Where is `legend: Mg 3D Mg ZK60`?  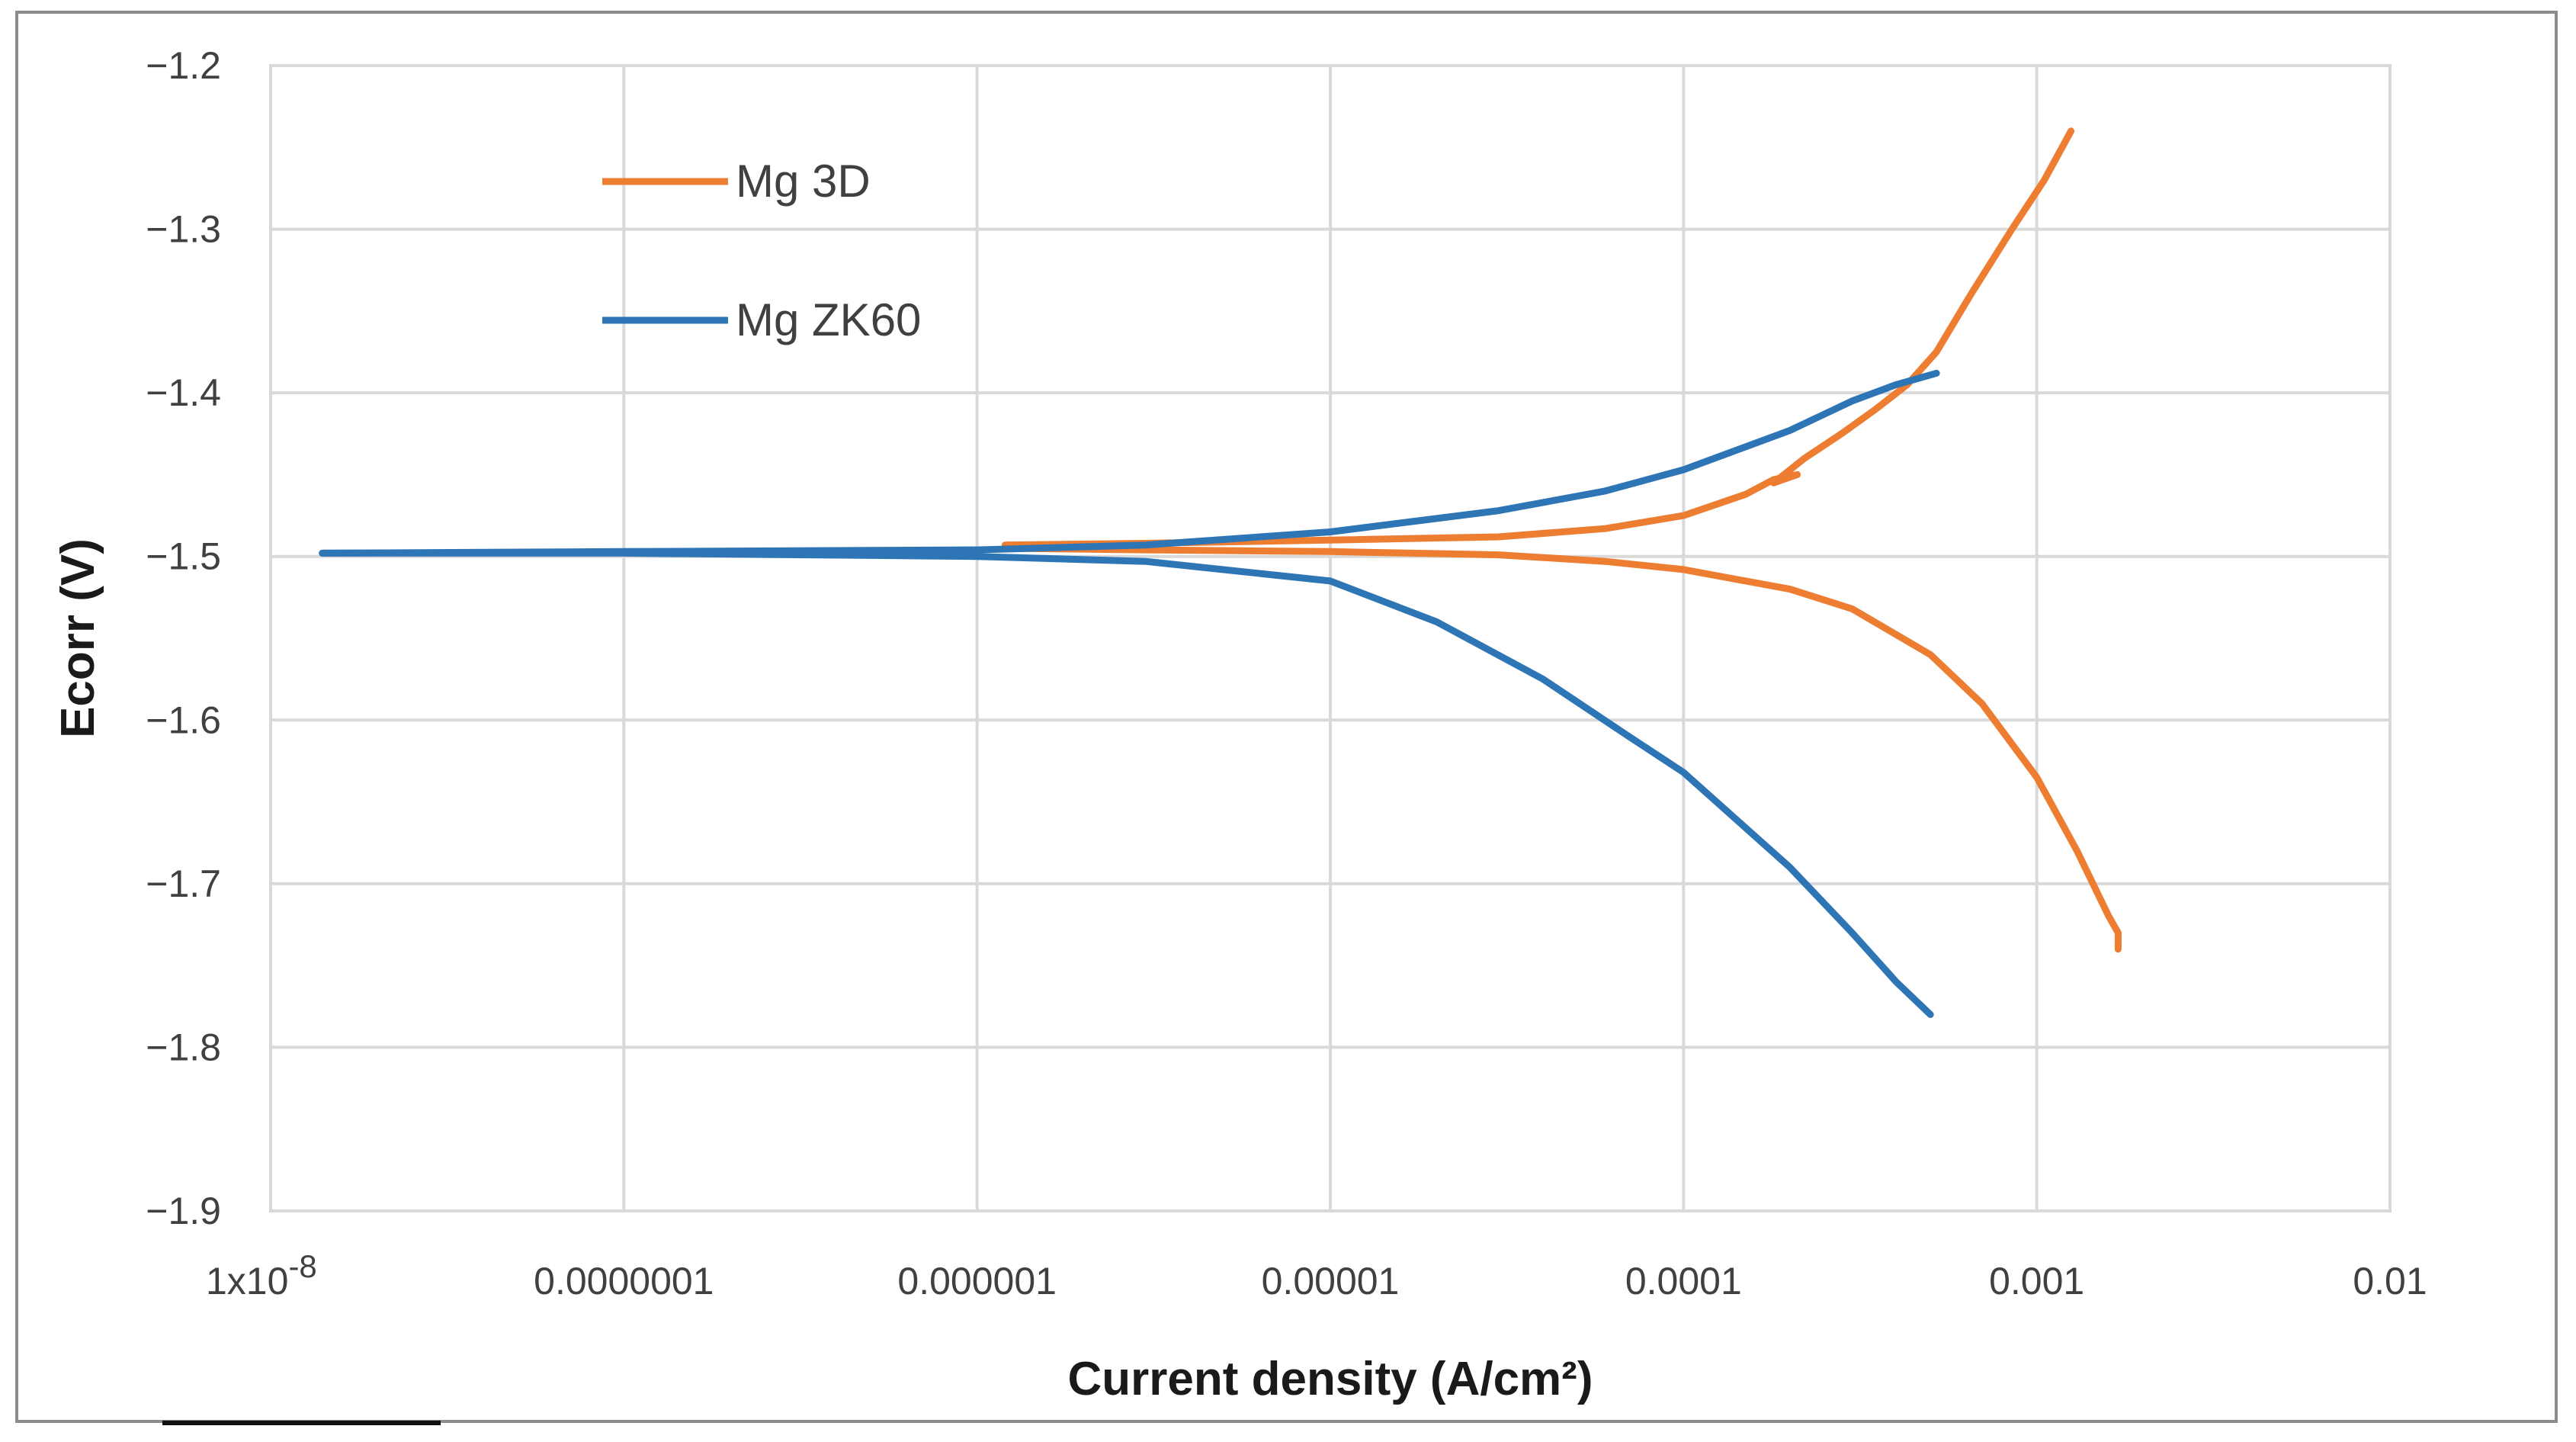
legend: Mg 3D Mg ZK60 is located at coordinates (761, 251).